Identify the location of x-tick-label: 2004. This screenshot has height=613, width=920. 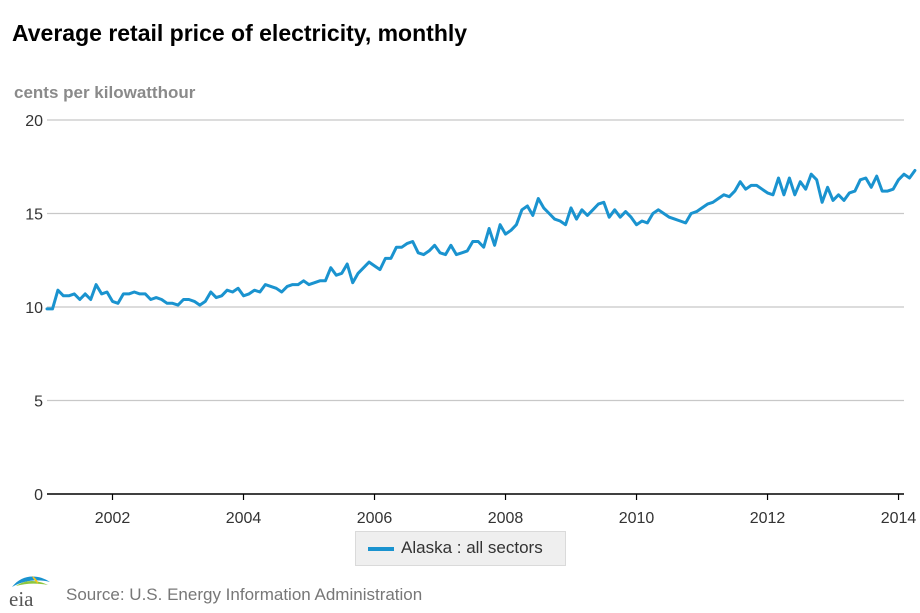
(244, 518).